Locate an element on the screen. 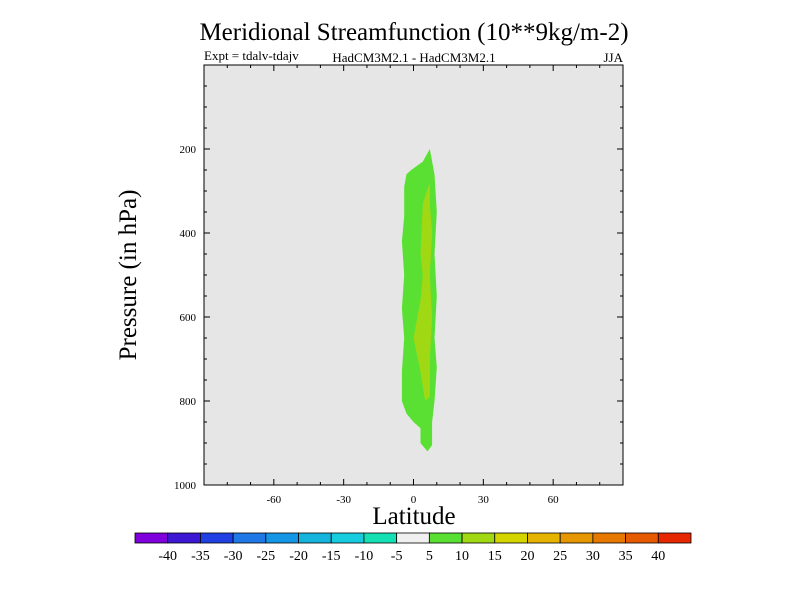 This screenshot has height=600, width=800. y-tick-label: 400 is located at coordinates (188, 234).